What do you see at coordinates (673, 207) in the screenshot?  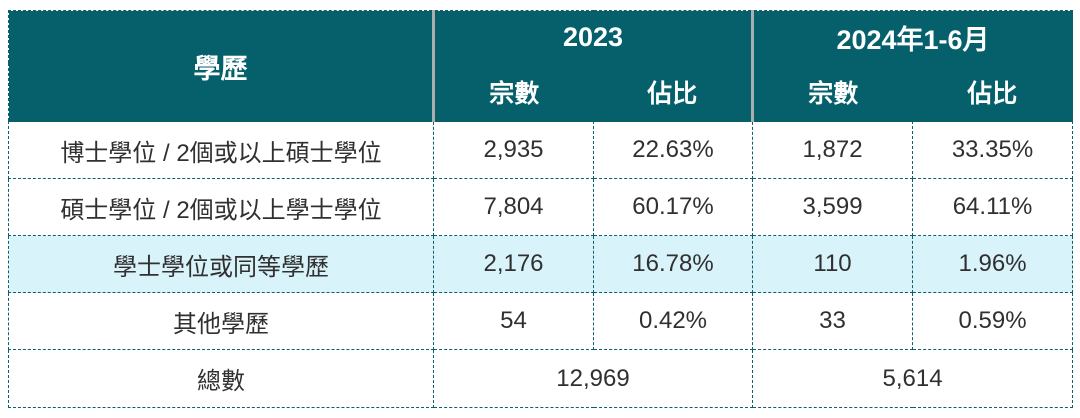 I see `share-2023-cell: 60.17%` at bounding box center [673, 207].